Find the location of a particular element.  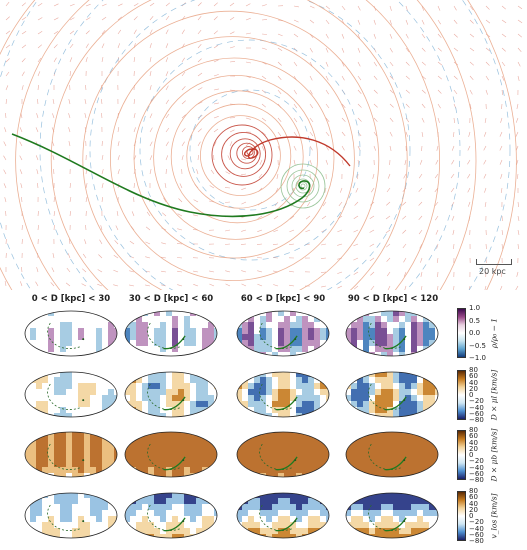

mollweide-map-row2-col3 is located at coordinates (283, 394).